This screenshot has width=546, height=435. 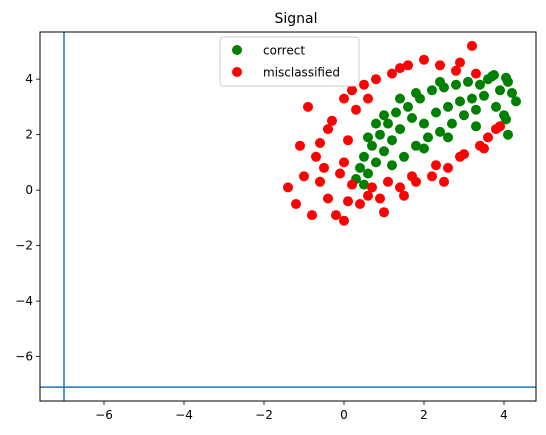 What do you see at coordinates (301, 411) in the screenshot?
I see `x-axis: −6 −4 −2 0 2 4` at bounding box center [301, 411].